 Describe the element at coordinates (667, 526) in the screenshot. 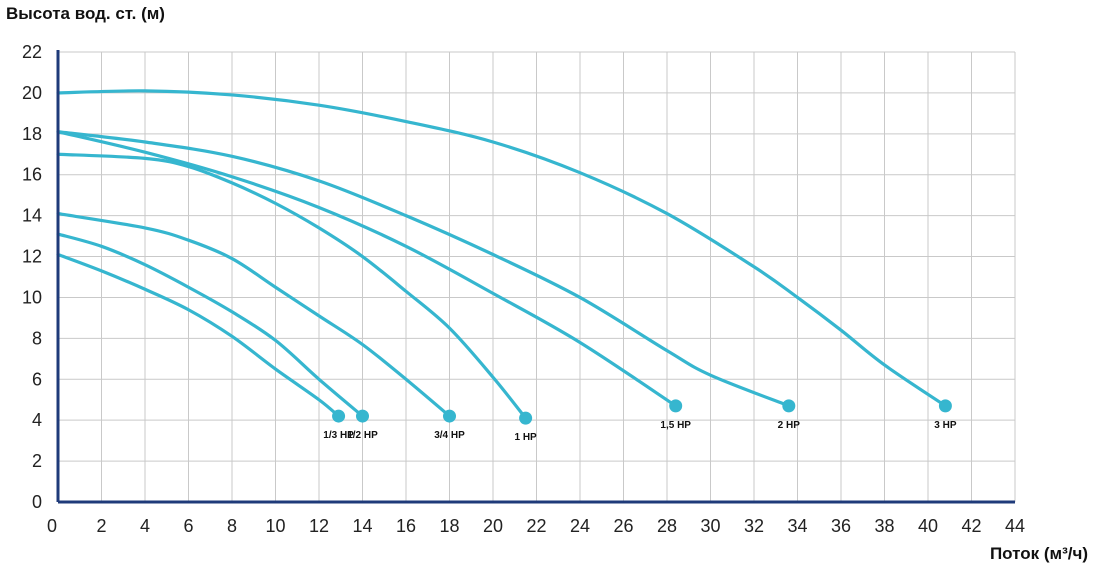

I see `x-tick-label: 28` at that location.